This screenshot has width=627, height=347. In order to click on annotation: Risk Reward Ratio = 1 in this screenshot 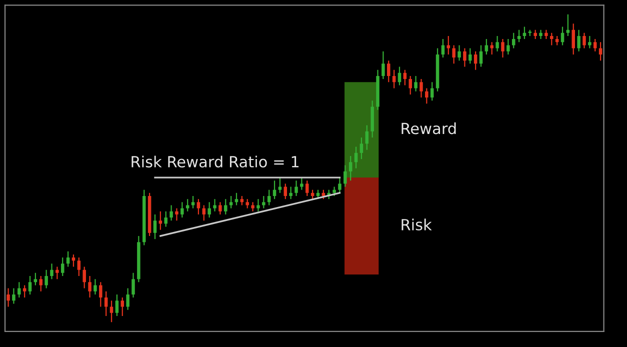, I will do `click(215, 162)`.